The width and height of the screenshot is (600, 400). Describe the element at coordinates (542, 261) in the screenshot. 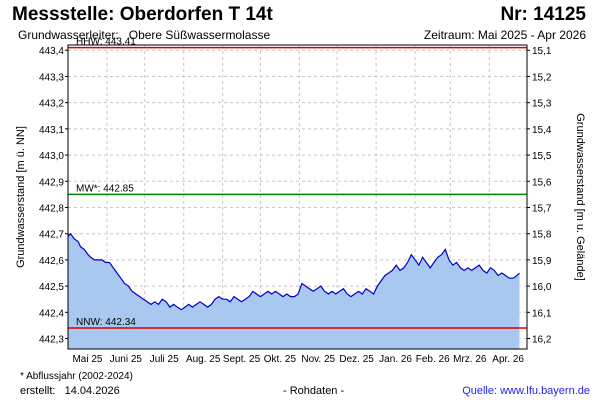

I see `y-tick-label-right: 15,9` at that location.